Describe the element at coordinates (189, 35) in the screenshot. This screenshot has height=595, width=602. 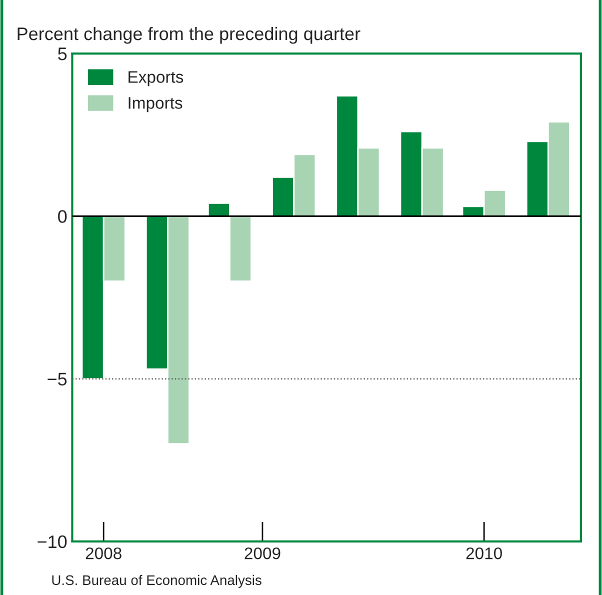
I see `y-axis-title: Percent change from the preceding quarter` at that location.